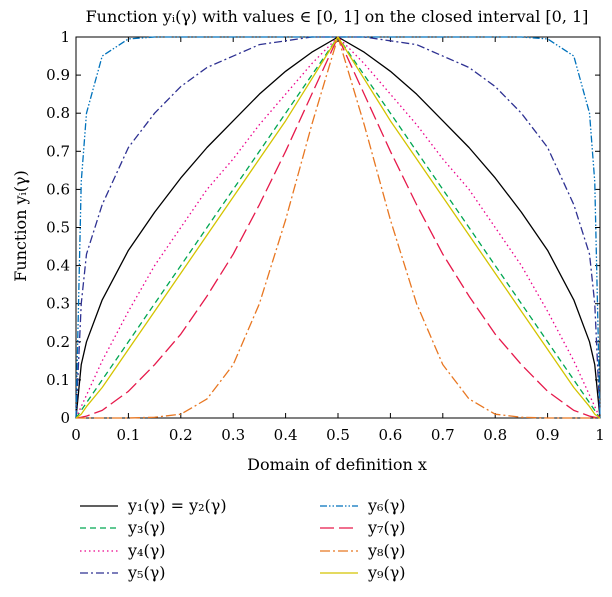  Describe the element at coordinates (123, 572) in the screenshot. I see `legend-item: y₅(γ)` at that location.